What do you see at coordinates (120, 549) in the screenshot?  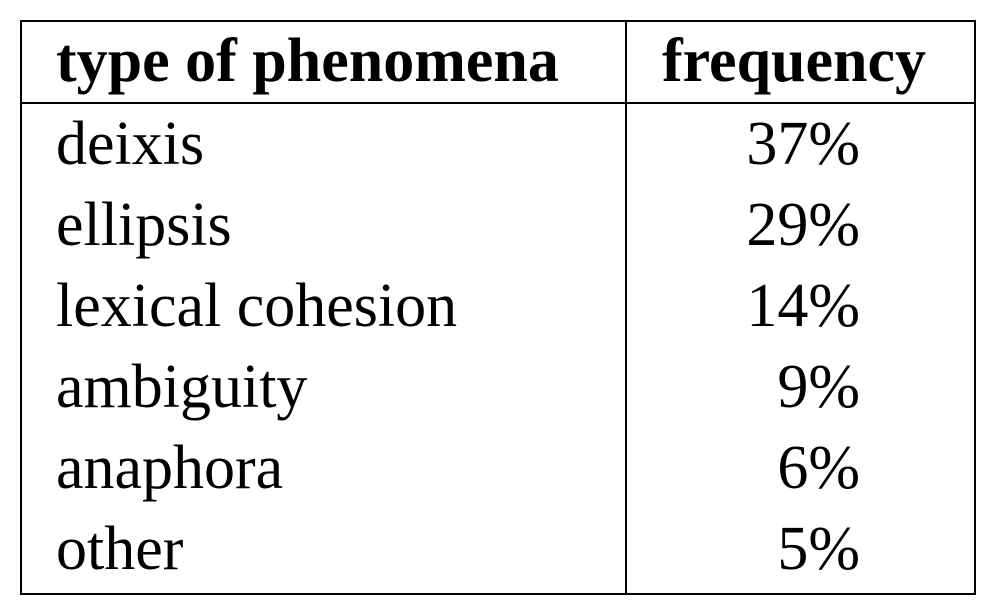 I see `row-type-cell: other` at bounding box center [120, 549].